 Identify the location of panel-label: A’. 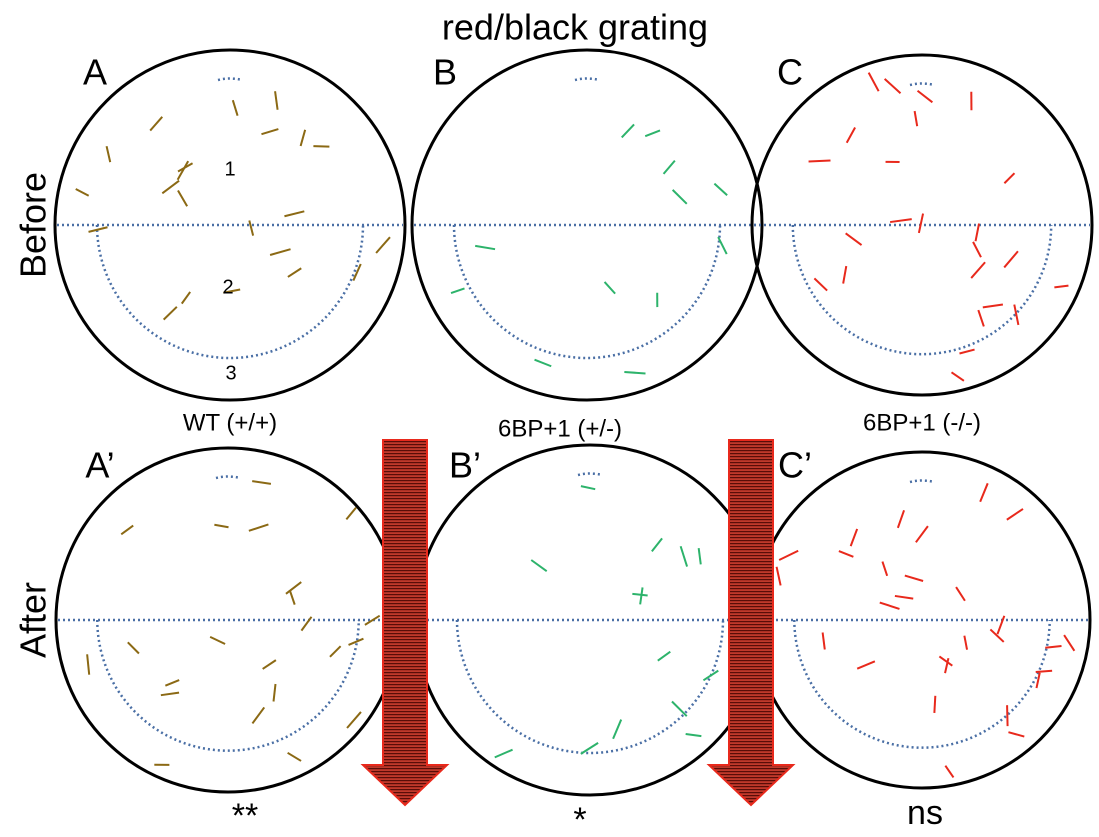
(99, 465).